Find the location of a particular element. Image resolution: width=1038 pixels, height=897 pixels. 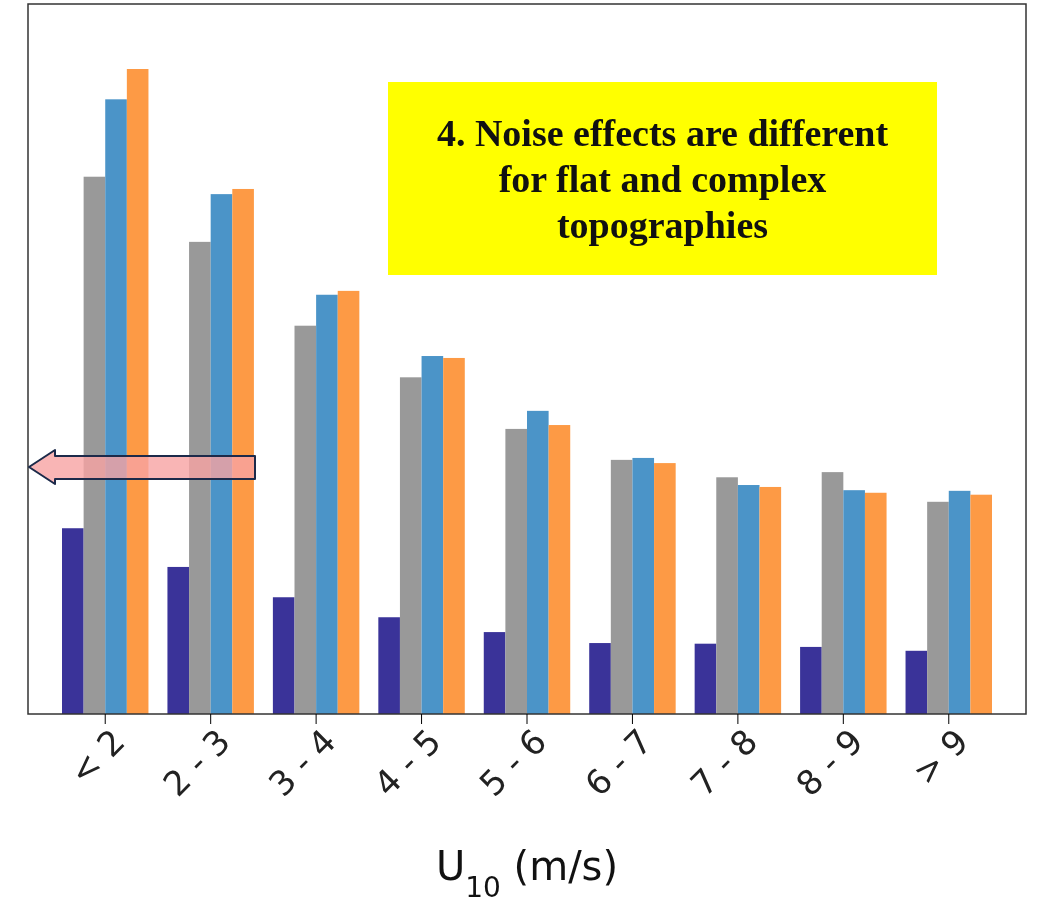

x-tick-label: 4 - 5 is located at coordinates (407, 762).